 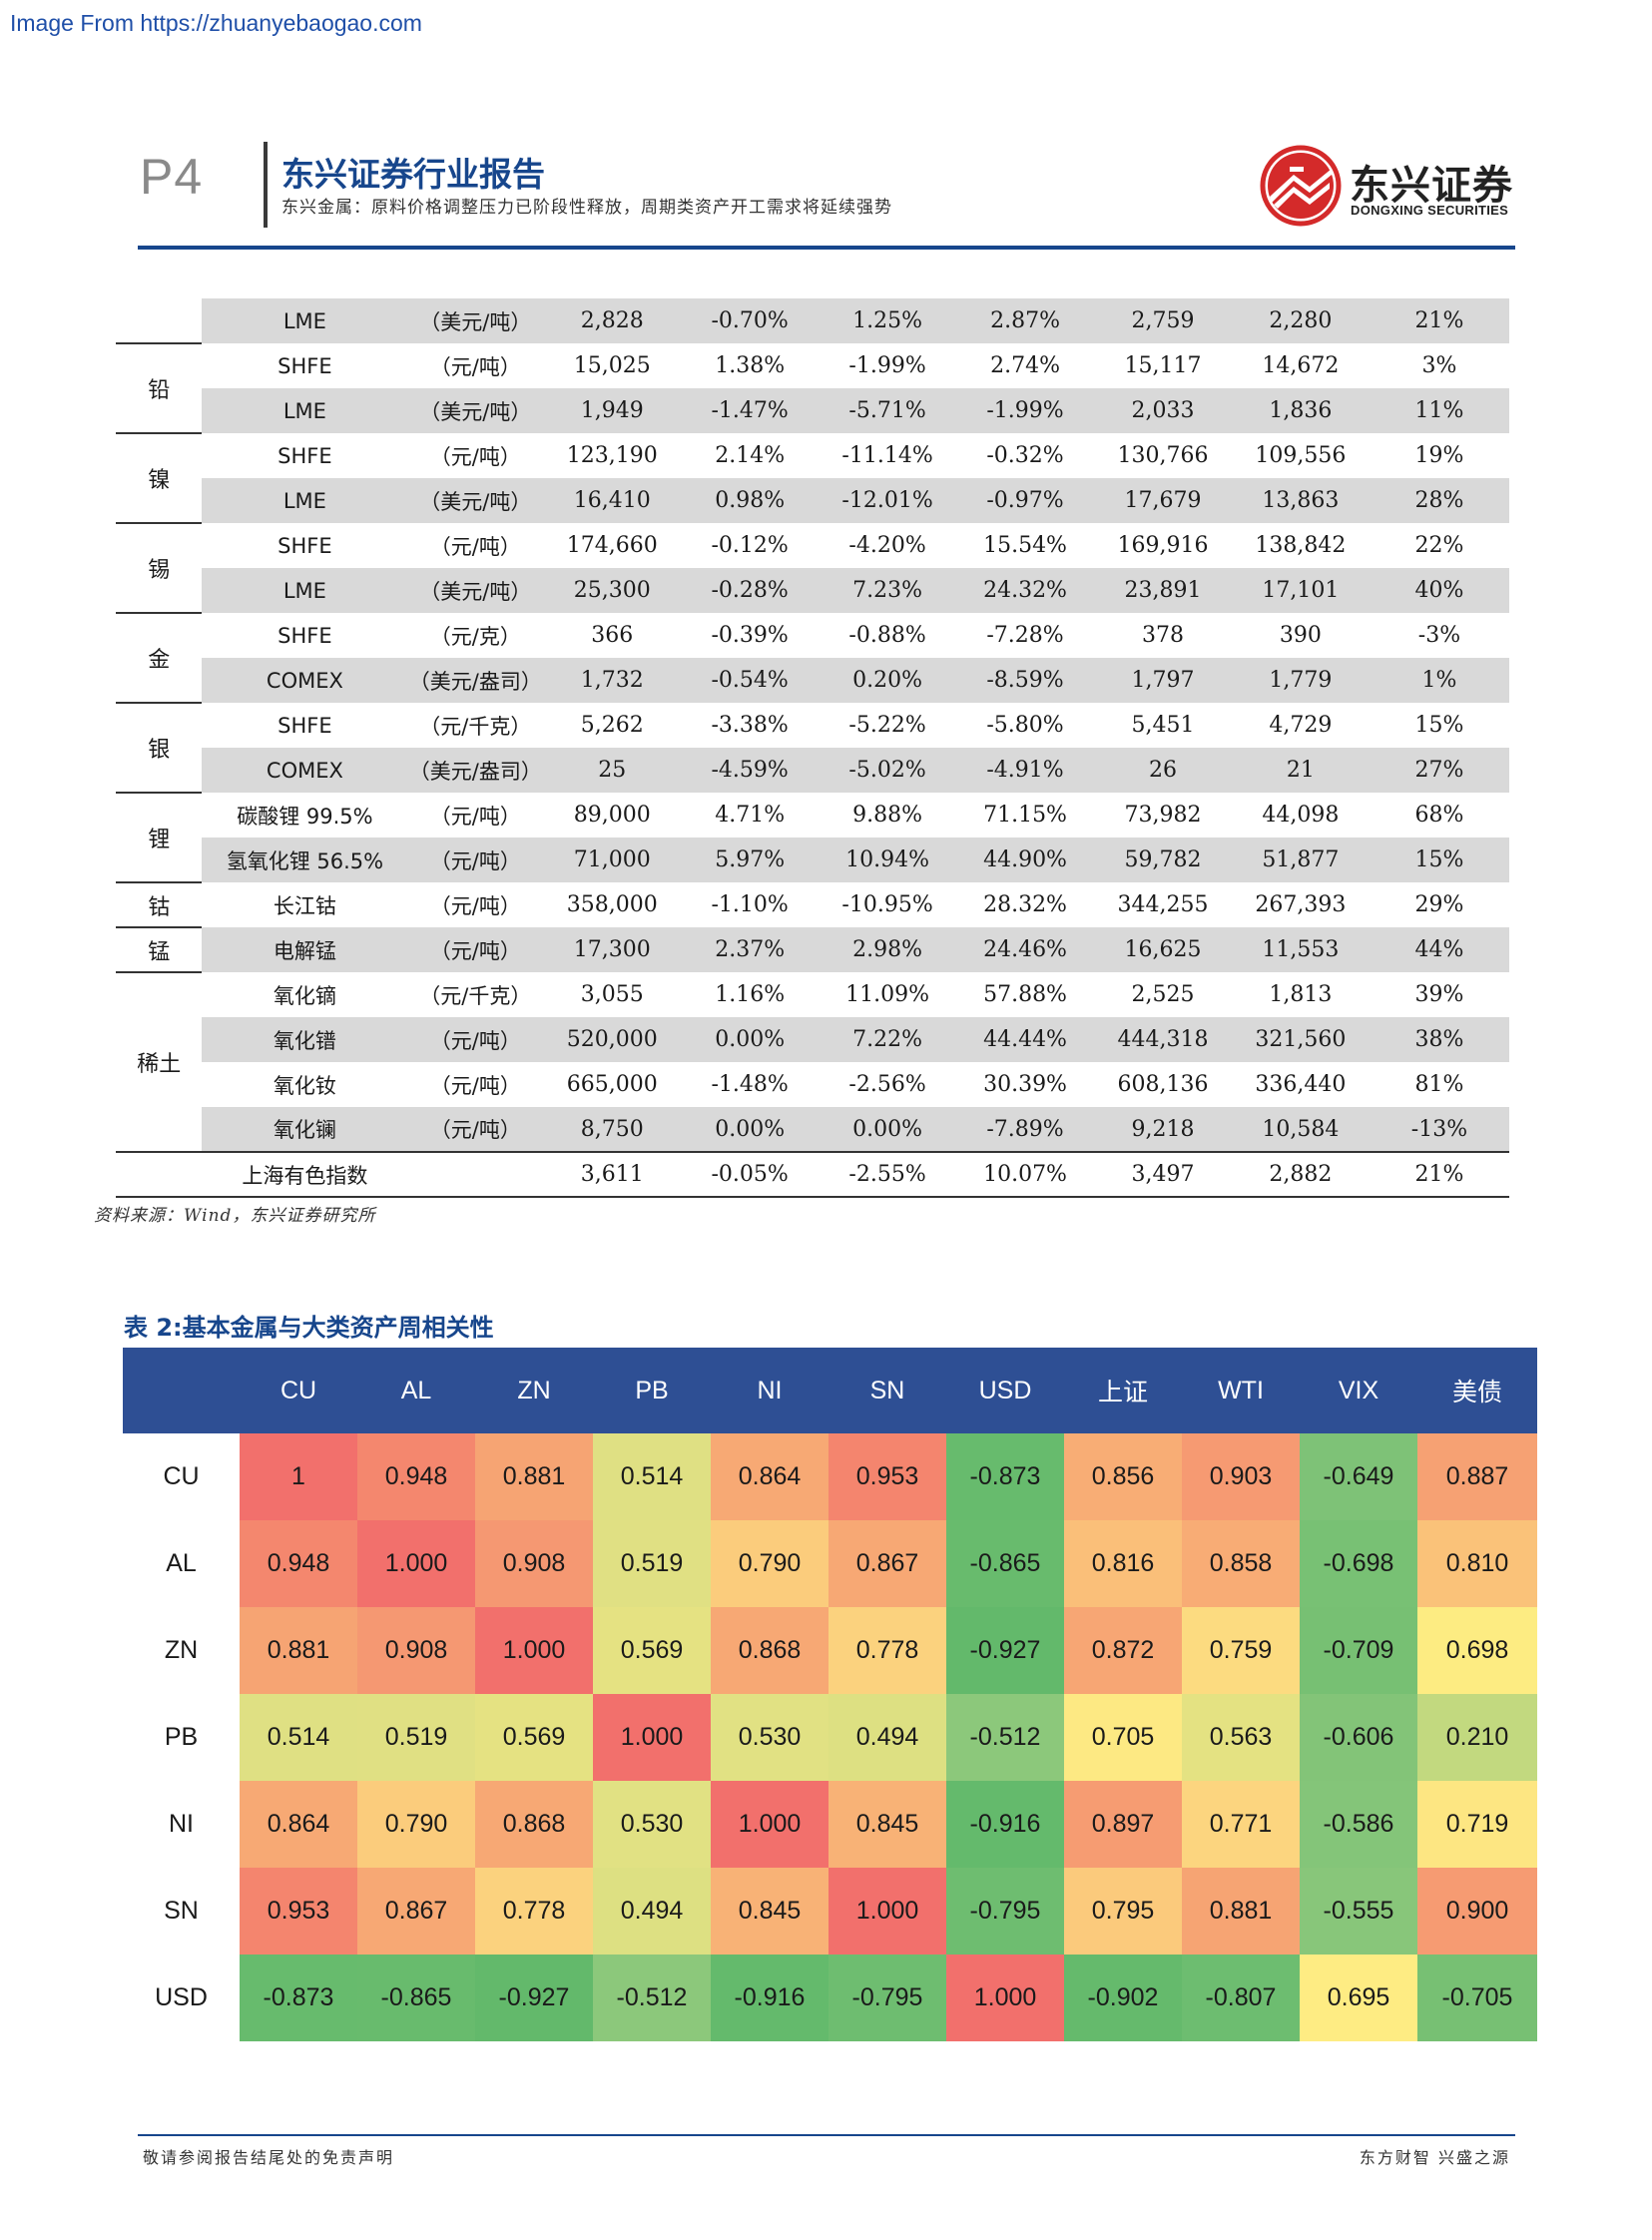 What do you see at coordinates (1025, 590) in the screenshot?
I see `yearly-change-cell: 24.32%` at bounding box center [1025, 590].